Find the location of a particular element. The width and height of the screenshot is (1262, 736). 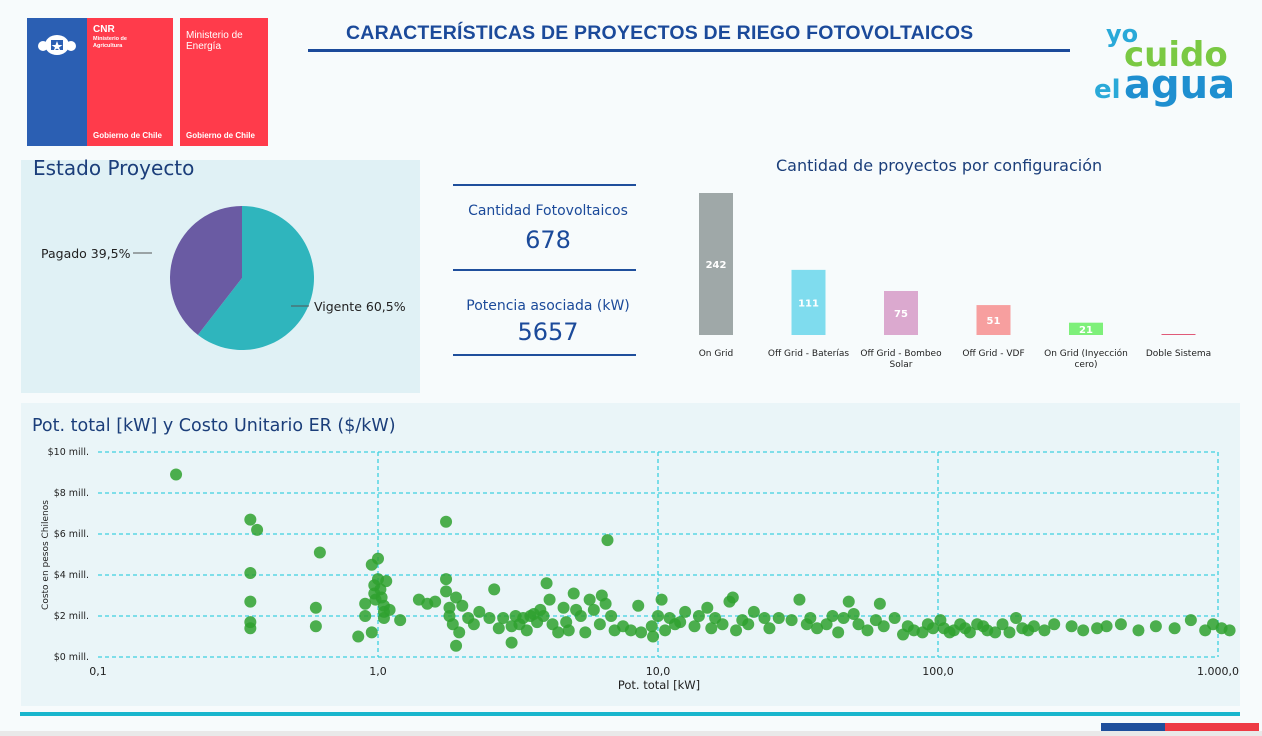

config-bar-value: 111 is located at coordinates (808, 303).